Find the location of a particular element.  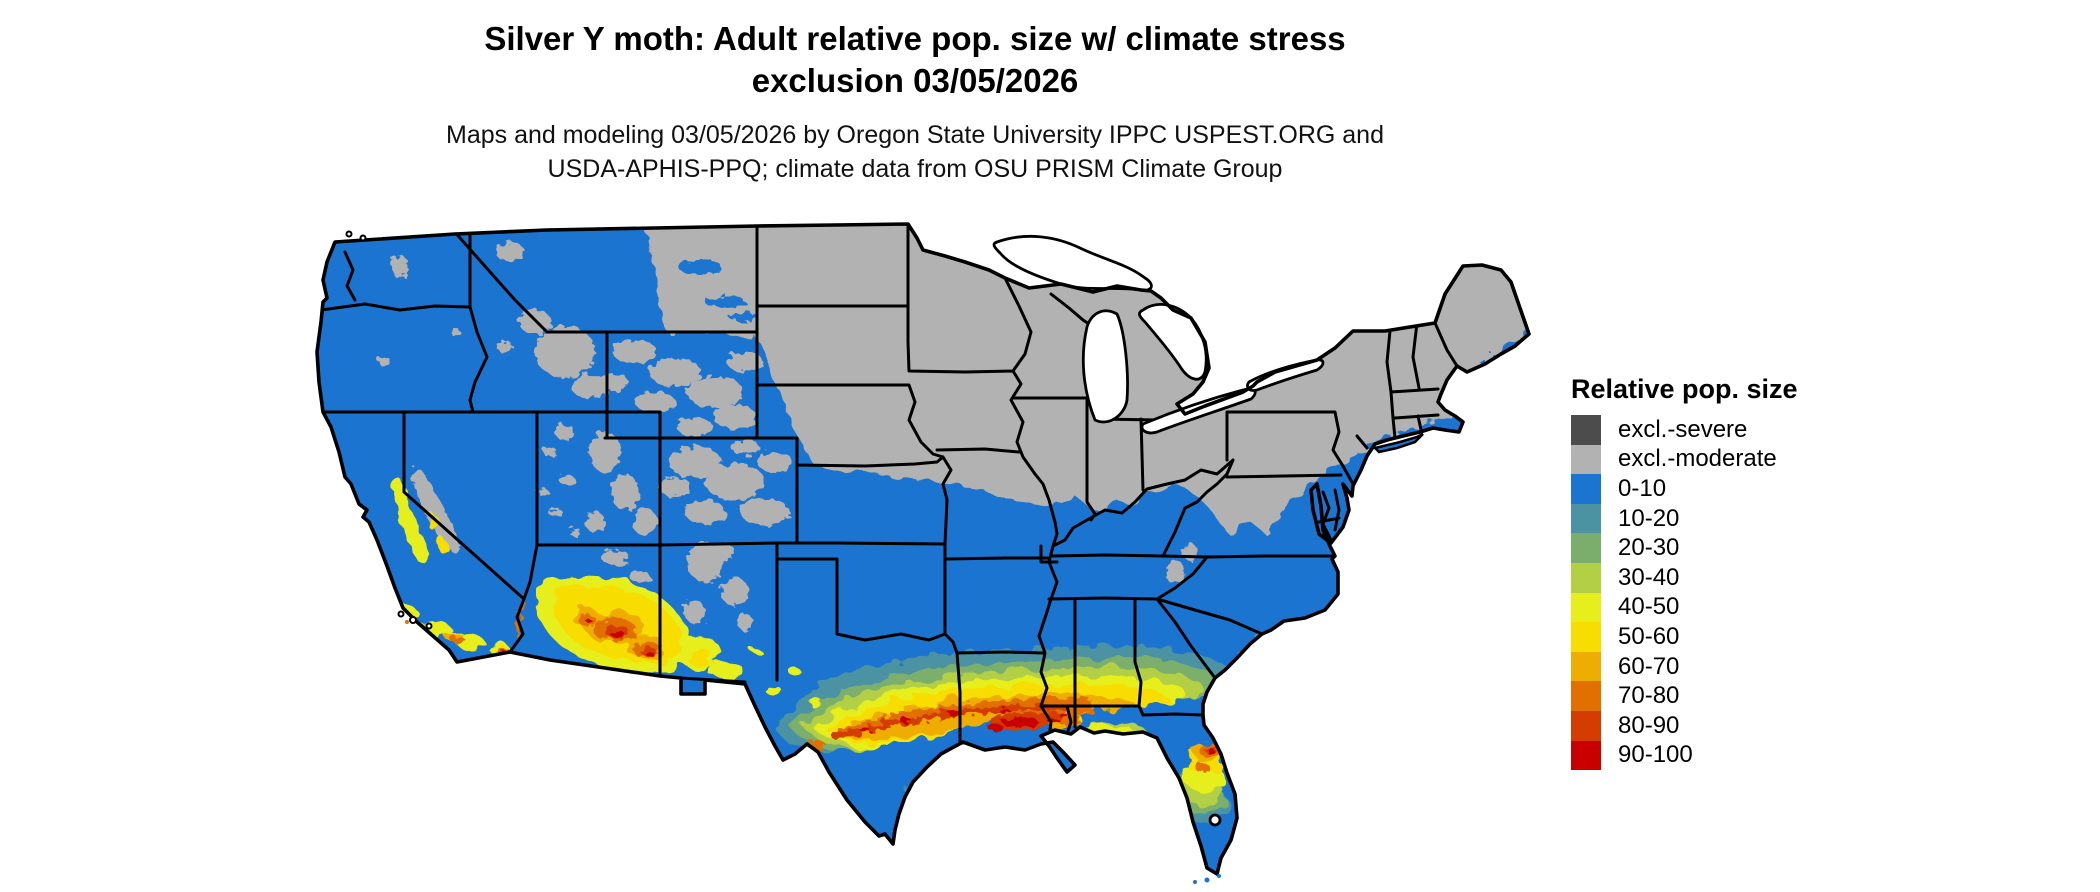

legend-label: 0-10 is located at coordinates (1642, 488).